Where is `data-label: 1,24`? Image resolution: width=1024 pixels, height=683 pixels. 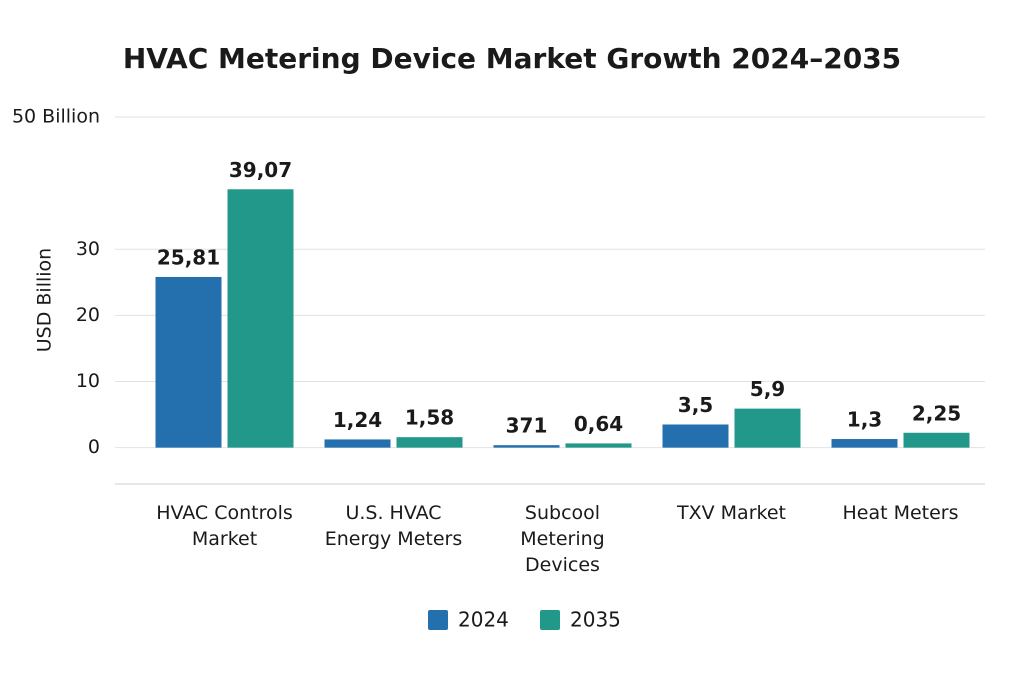 data-label: 1,24 is located at coordinates (357, 420).